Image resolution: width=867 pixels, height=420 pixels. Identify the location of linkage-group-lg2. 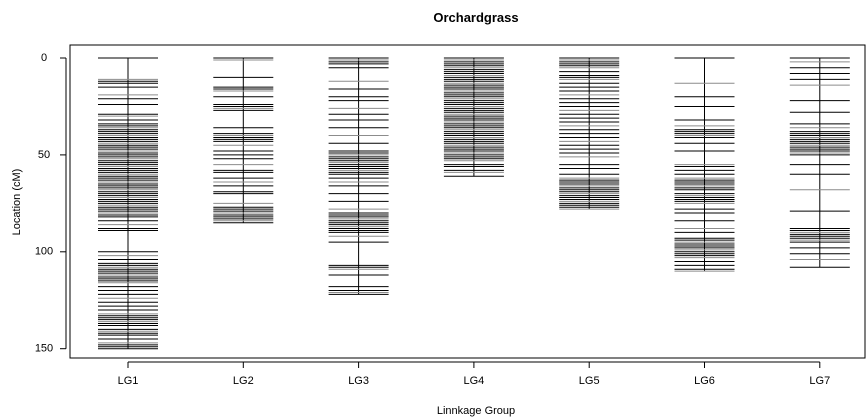
(243, 140).